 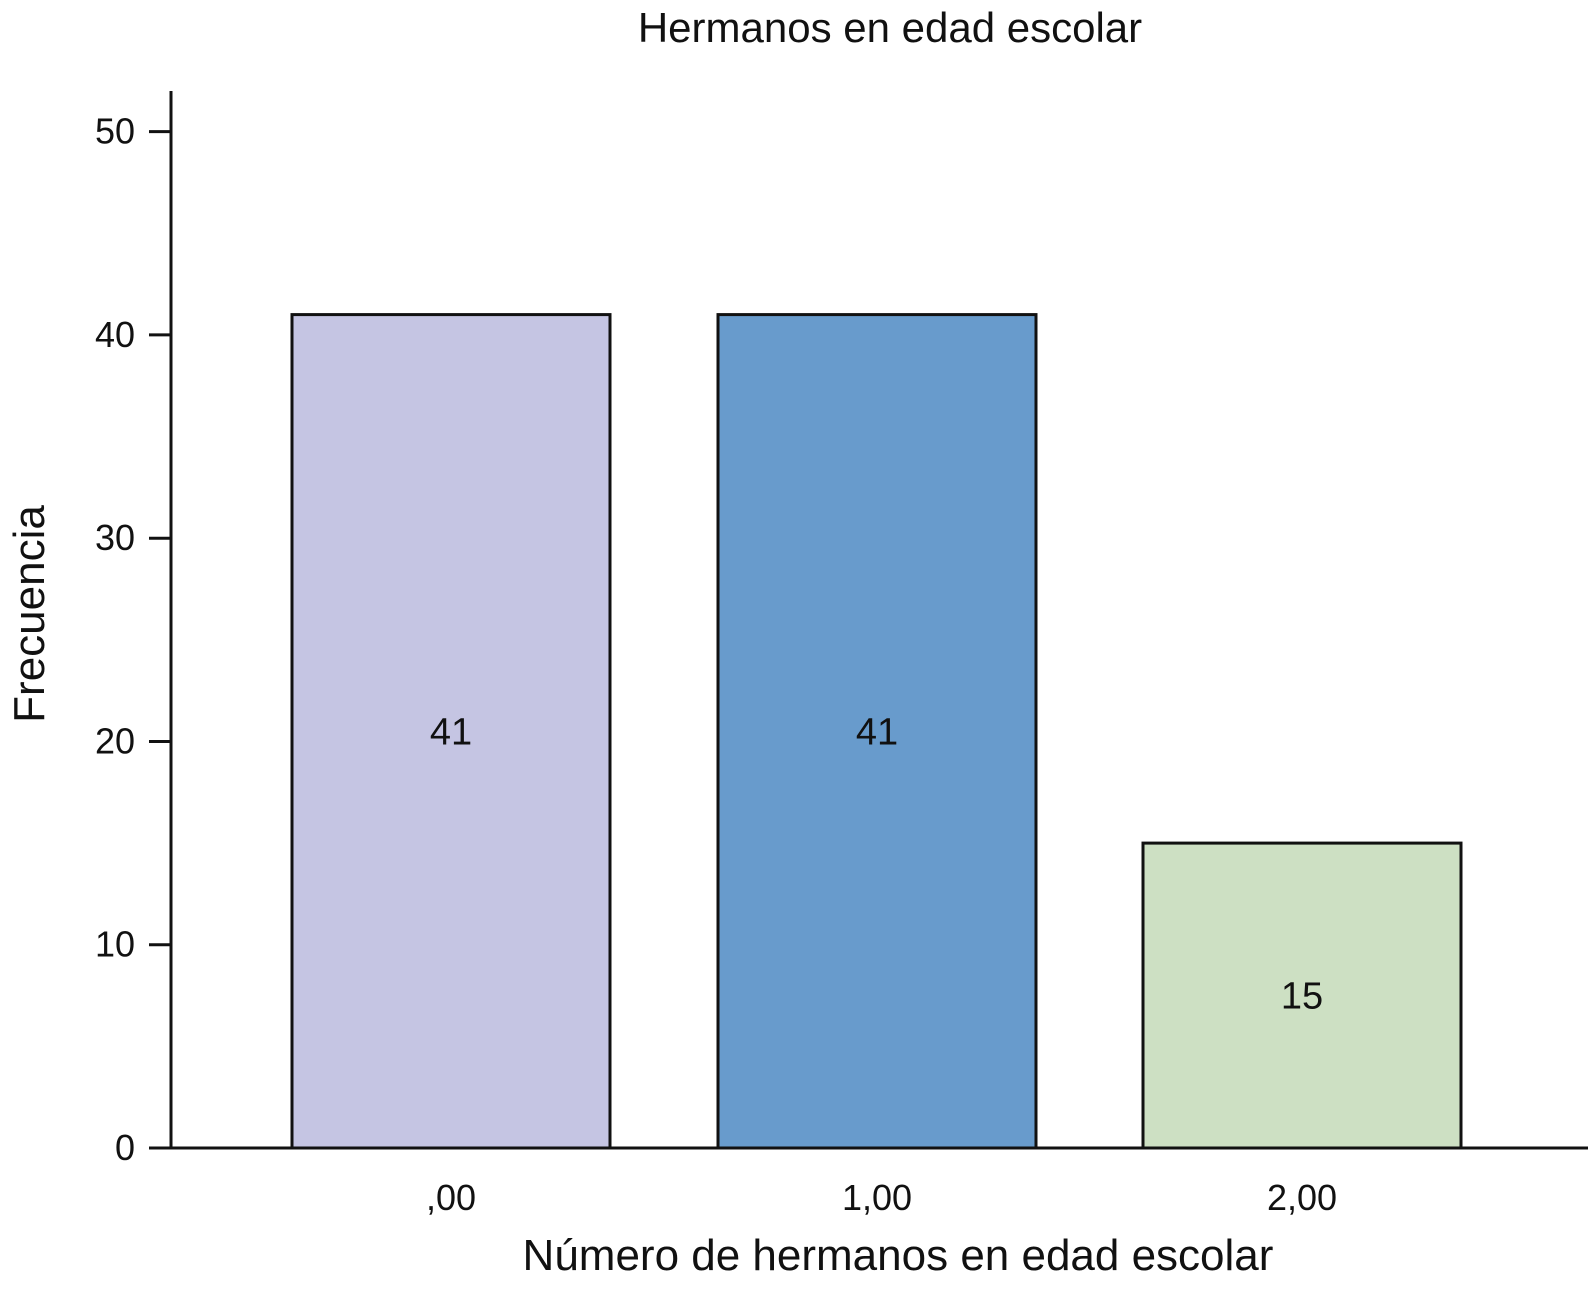 I want to click on x-axis-ticks: ,00 1,00 2,00, so click(x=881, y=1197).